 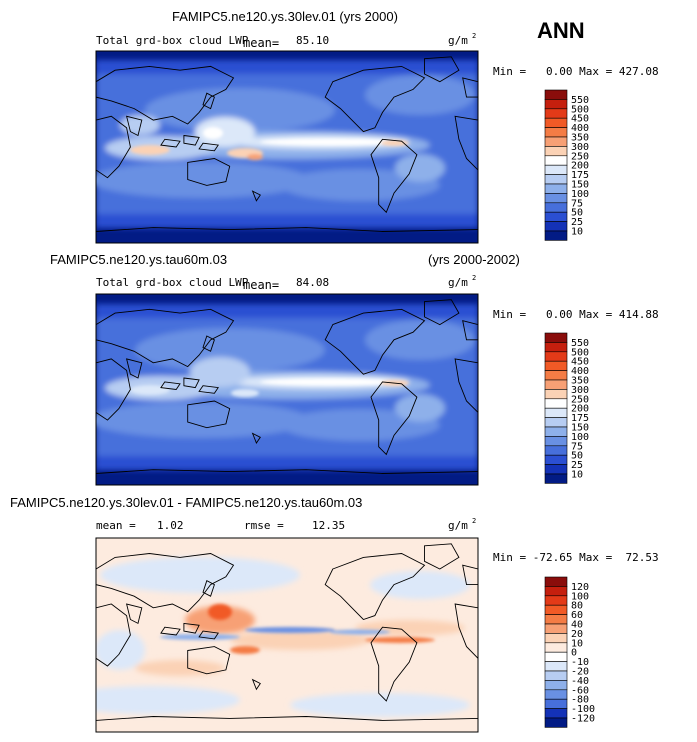 What do you see at coordinates (583, 709) in the screenshot?
I see `colorbar-tick-label: -100` at bounding box center [583, 709].